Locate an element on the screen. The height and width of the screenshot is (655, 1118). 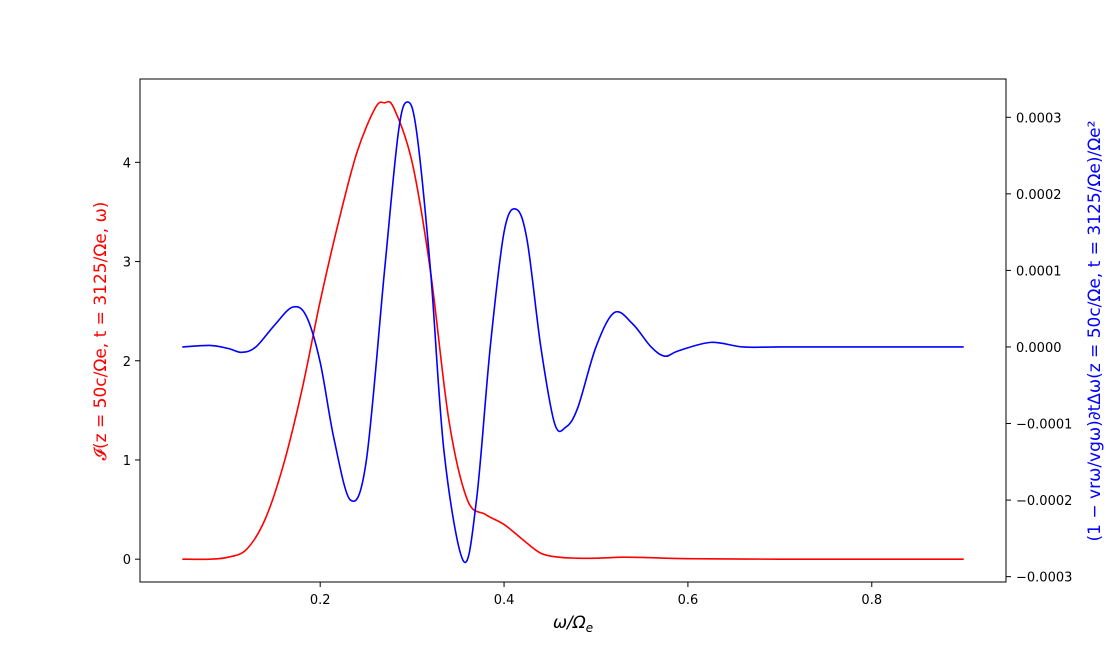
x-tick-label: 0.8 is located at coordinates (871, 600).